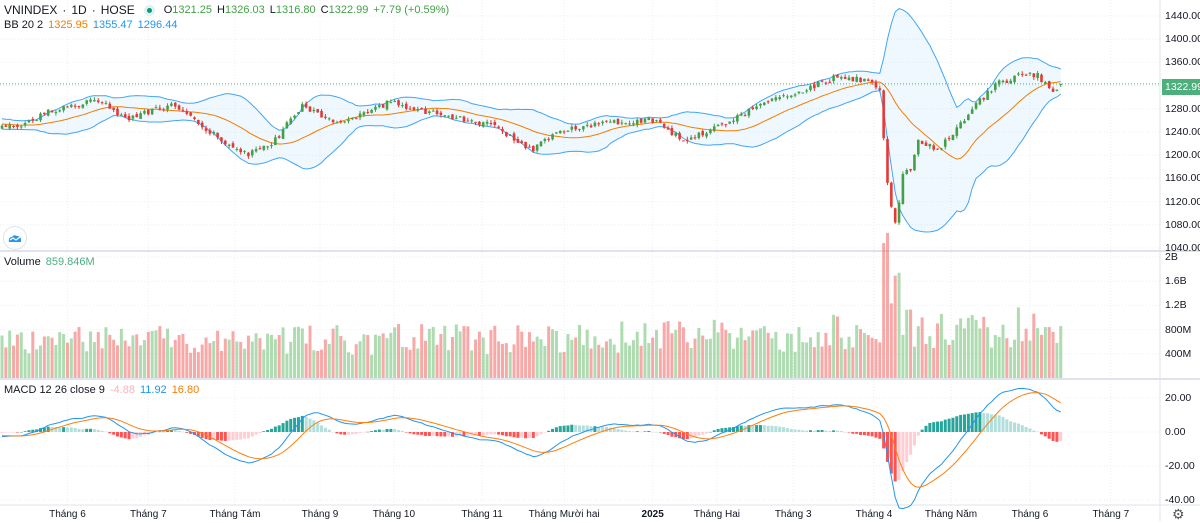  What do you see at coordinates (101, 390) in the screenshot?
I see `macd-legend: MACD 12 26 close 9 -4.88 11.92 16.80` at bounding box center [101, 390].